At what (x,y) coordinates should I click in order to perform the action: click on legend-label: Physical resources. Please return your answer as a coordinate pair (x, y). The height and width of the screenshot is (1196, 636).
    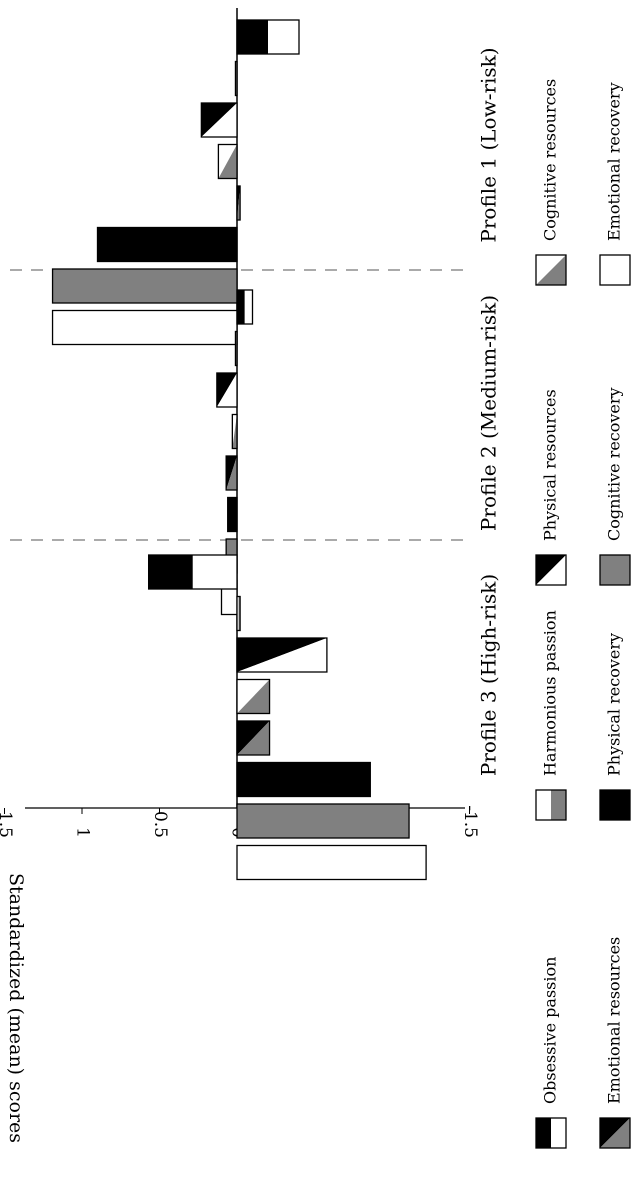
    Looking at the image, I should click on (550, 465).